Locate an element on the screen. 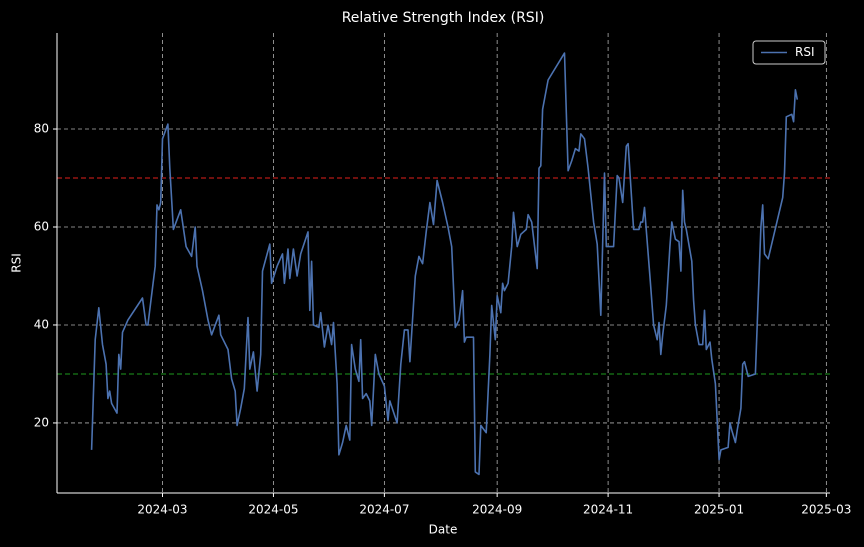 The image size is (864, 547). y-tick-label: 40 is located at coordinates (41, 324).